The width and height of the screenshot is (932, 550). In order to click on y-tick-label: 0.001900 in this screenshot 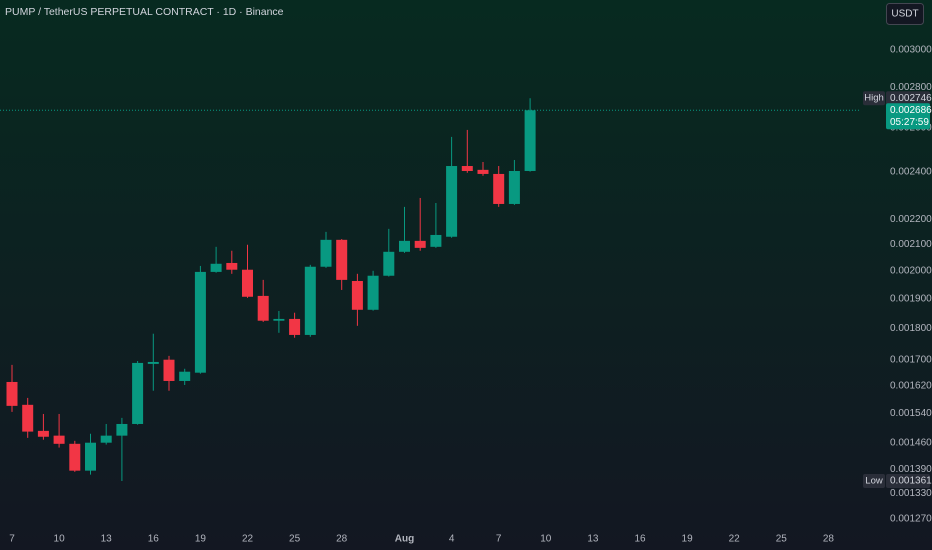, I will do `click(911, 299)`.